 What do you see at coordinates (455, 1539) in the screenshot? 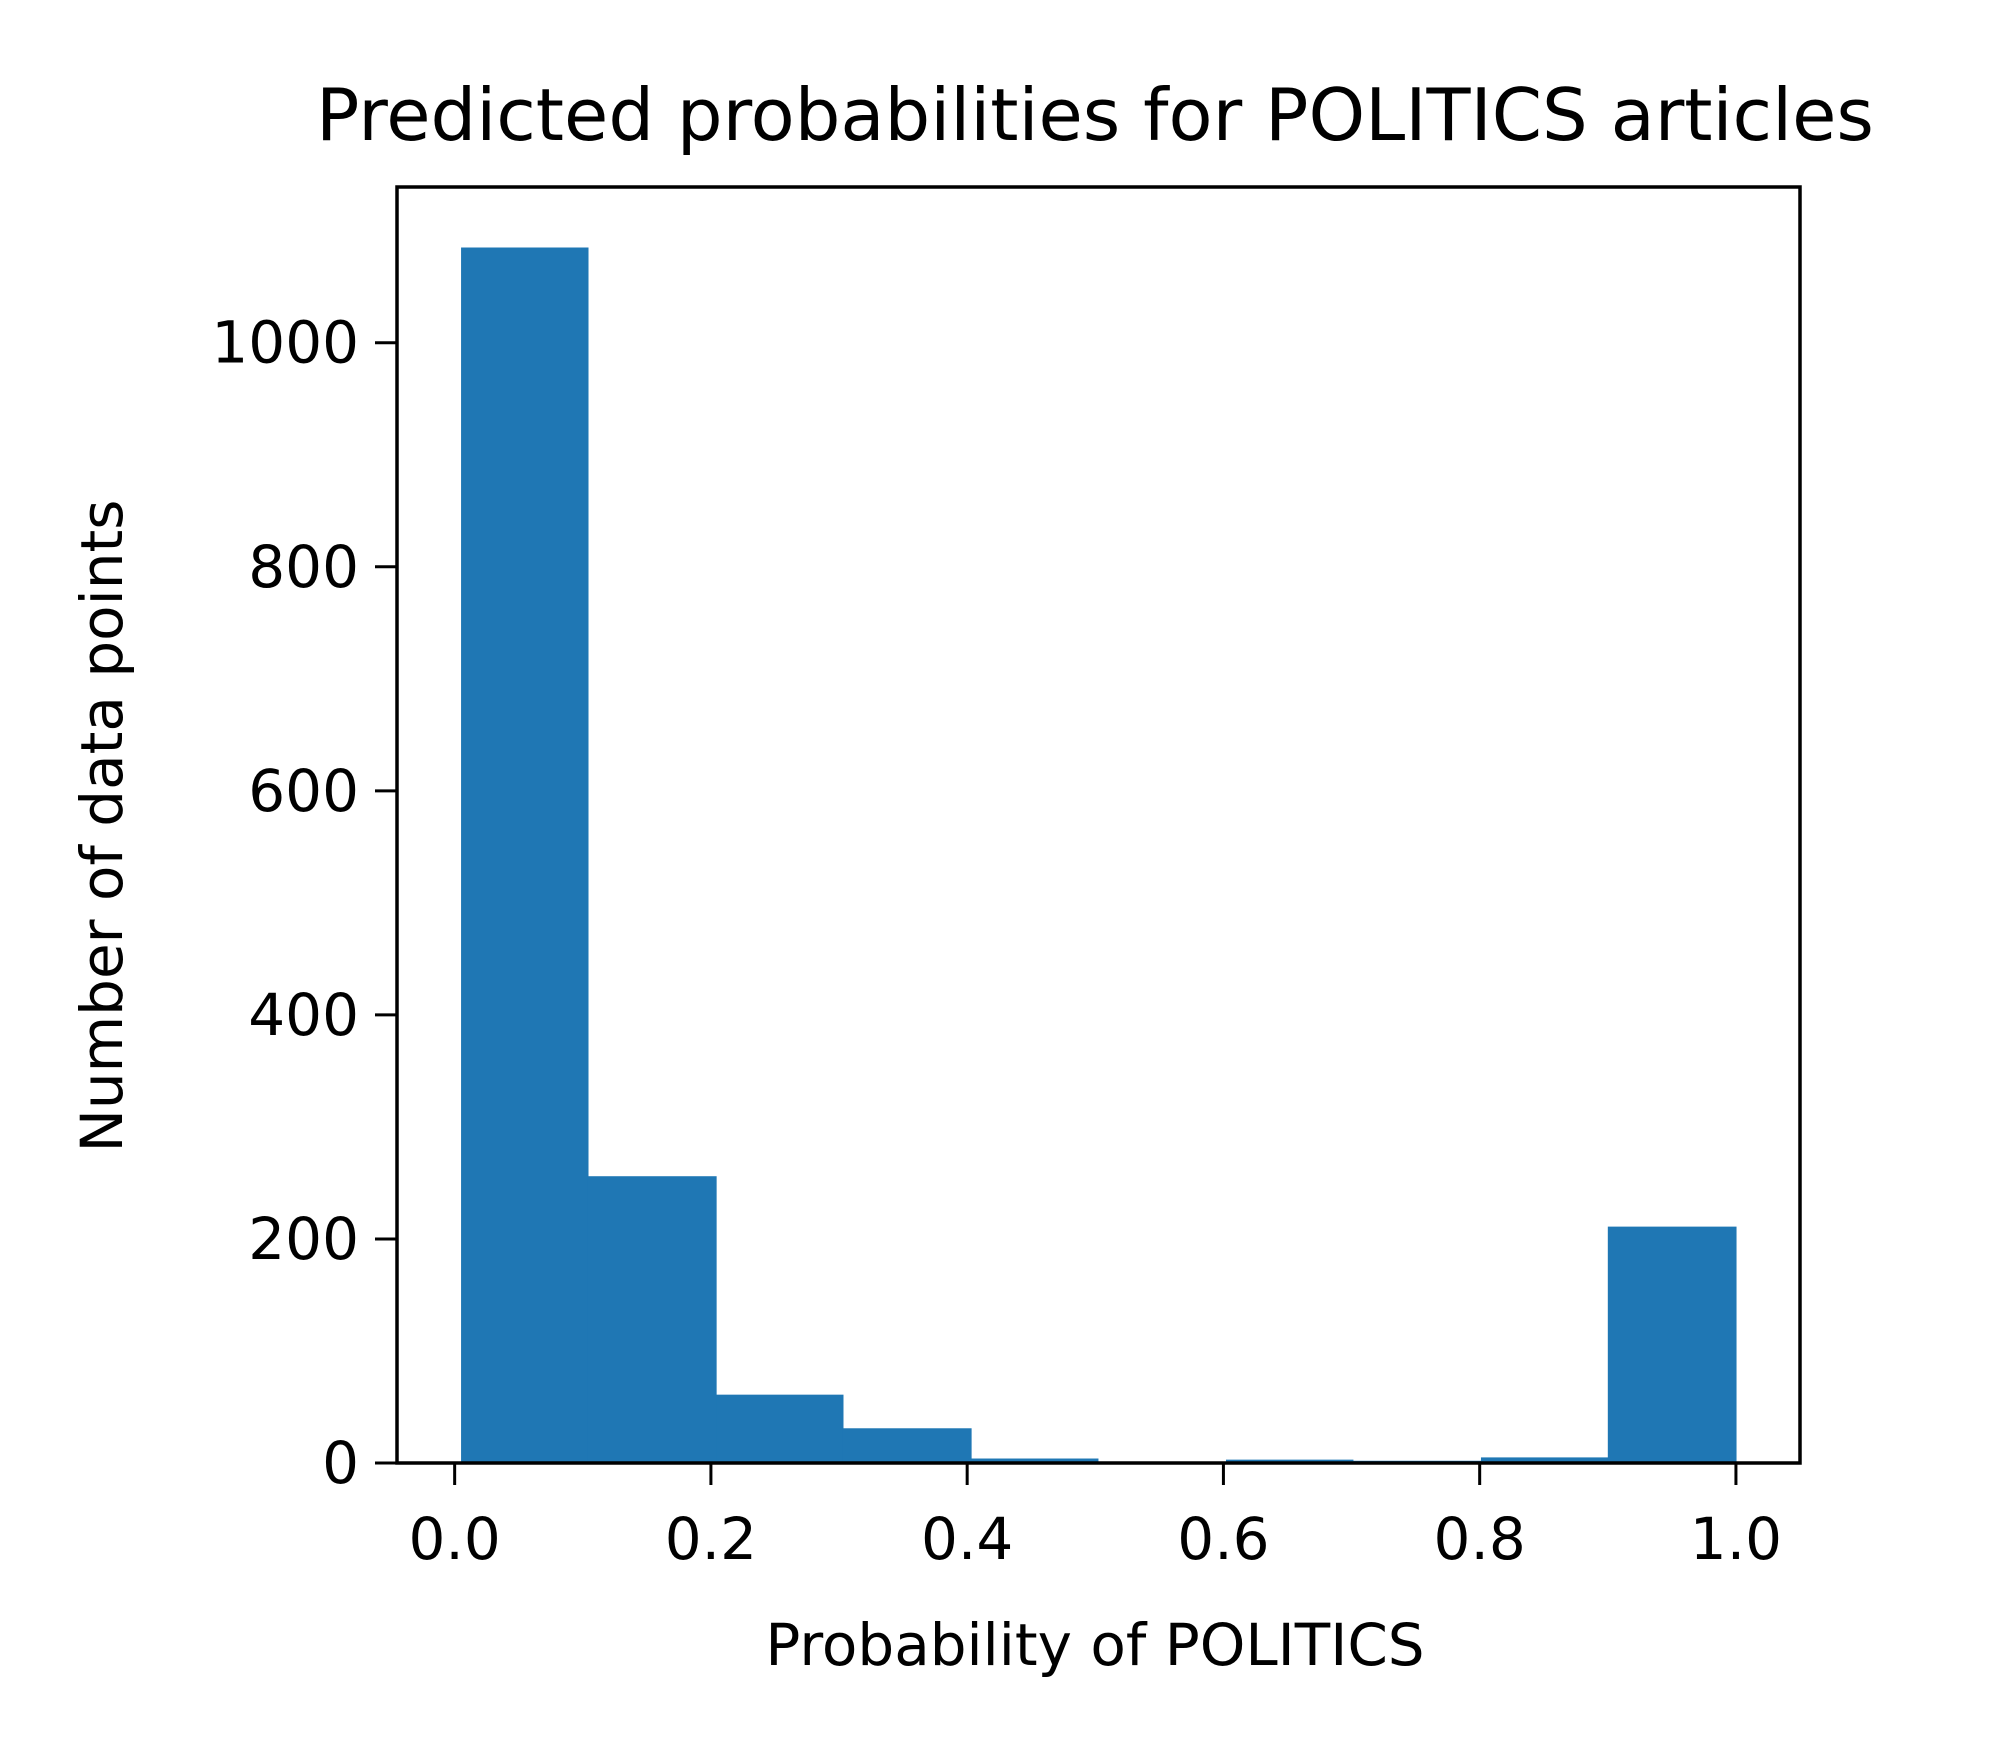
I see `x-tick-label: 0.0` at bounding box center [455, 1539].